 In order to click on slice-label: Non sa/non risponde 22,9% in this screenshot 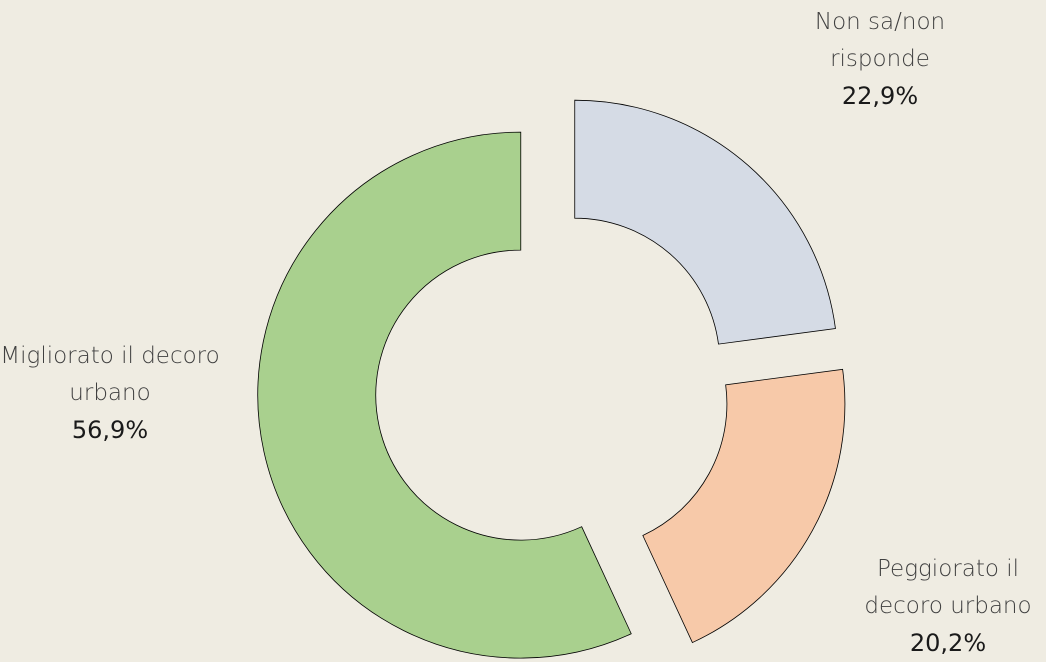, I will do `click(880, 59)`.